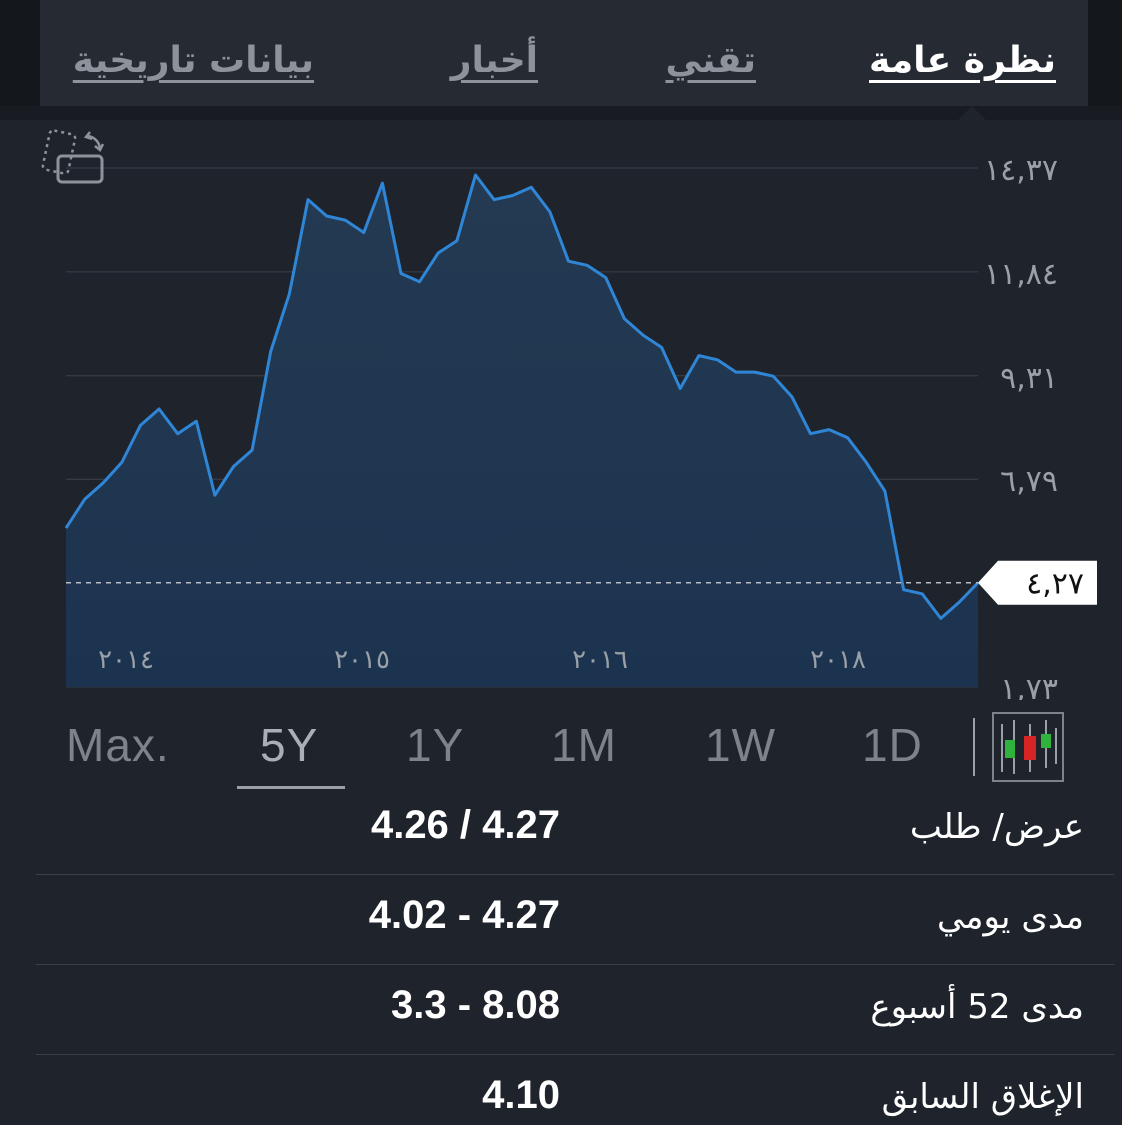  Describe the element at coordinates (575, 830) in the screenshot. I see `stat-row-bid-ask: عرض/ طلب 4.26 / 4.27` at that location.